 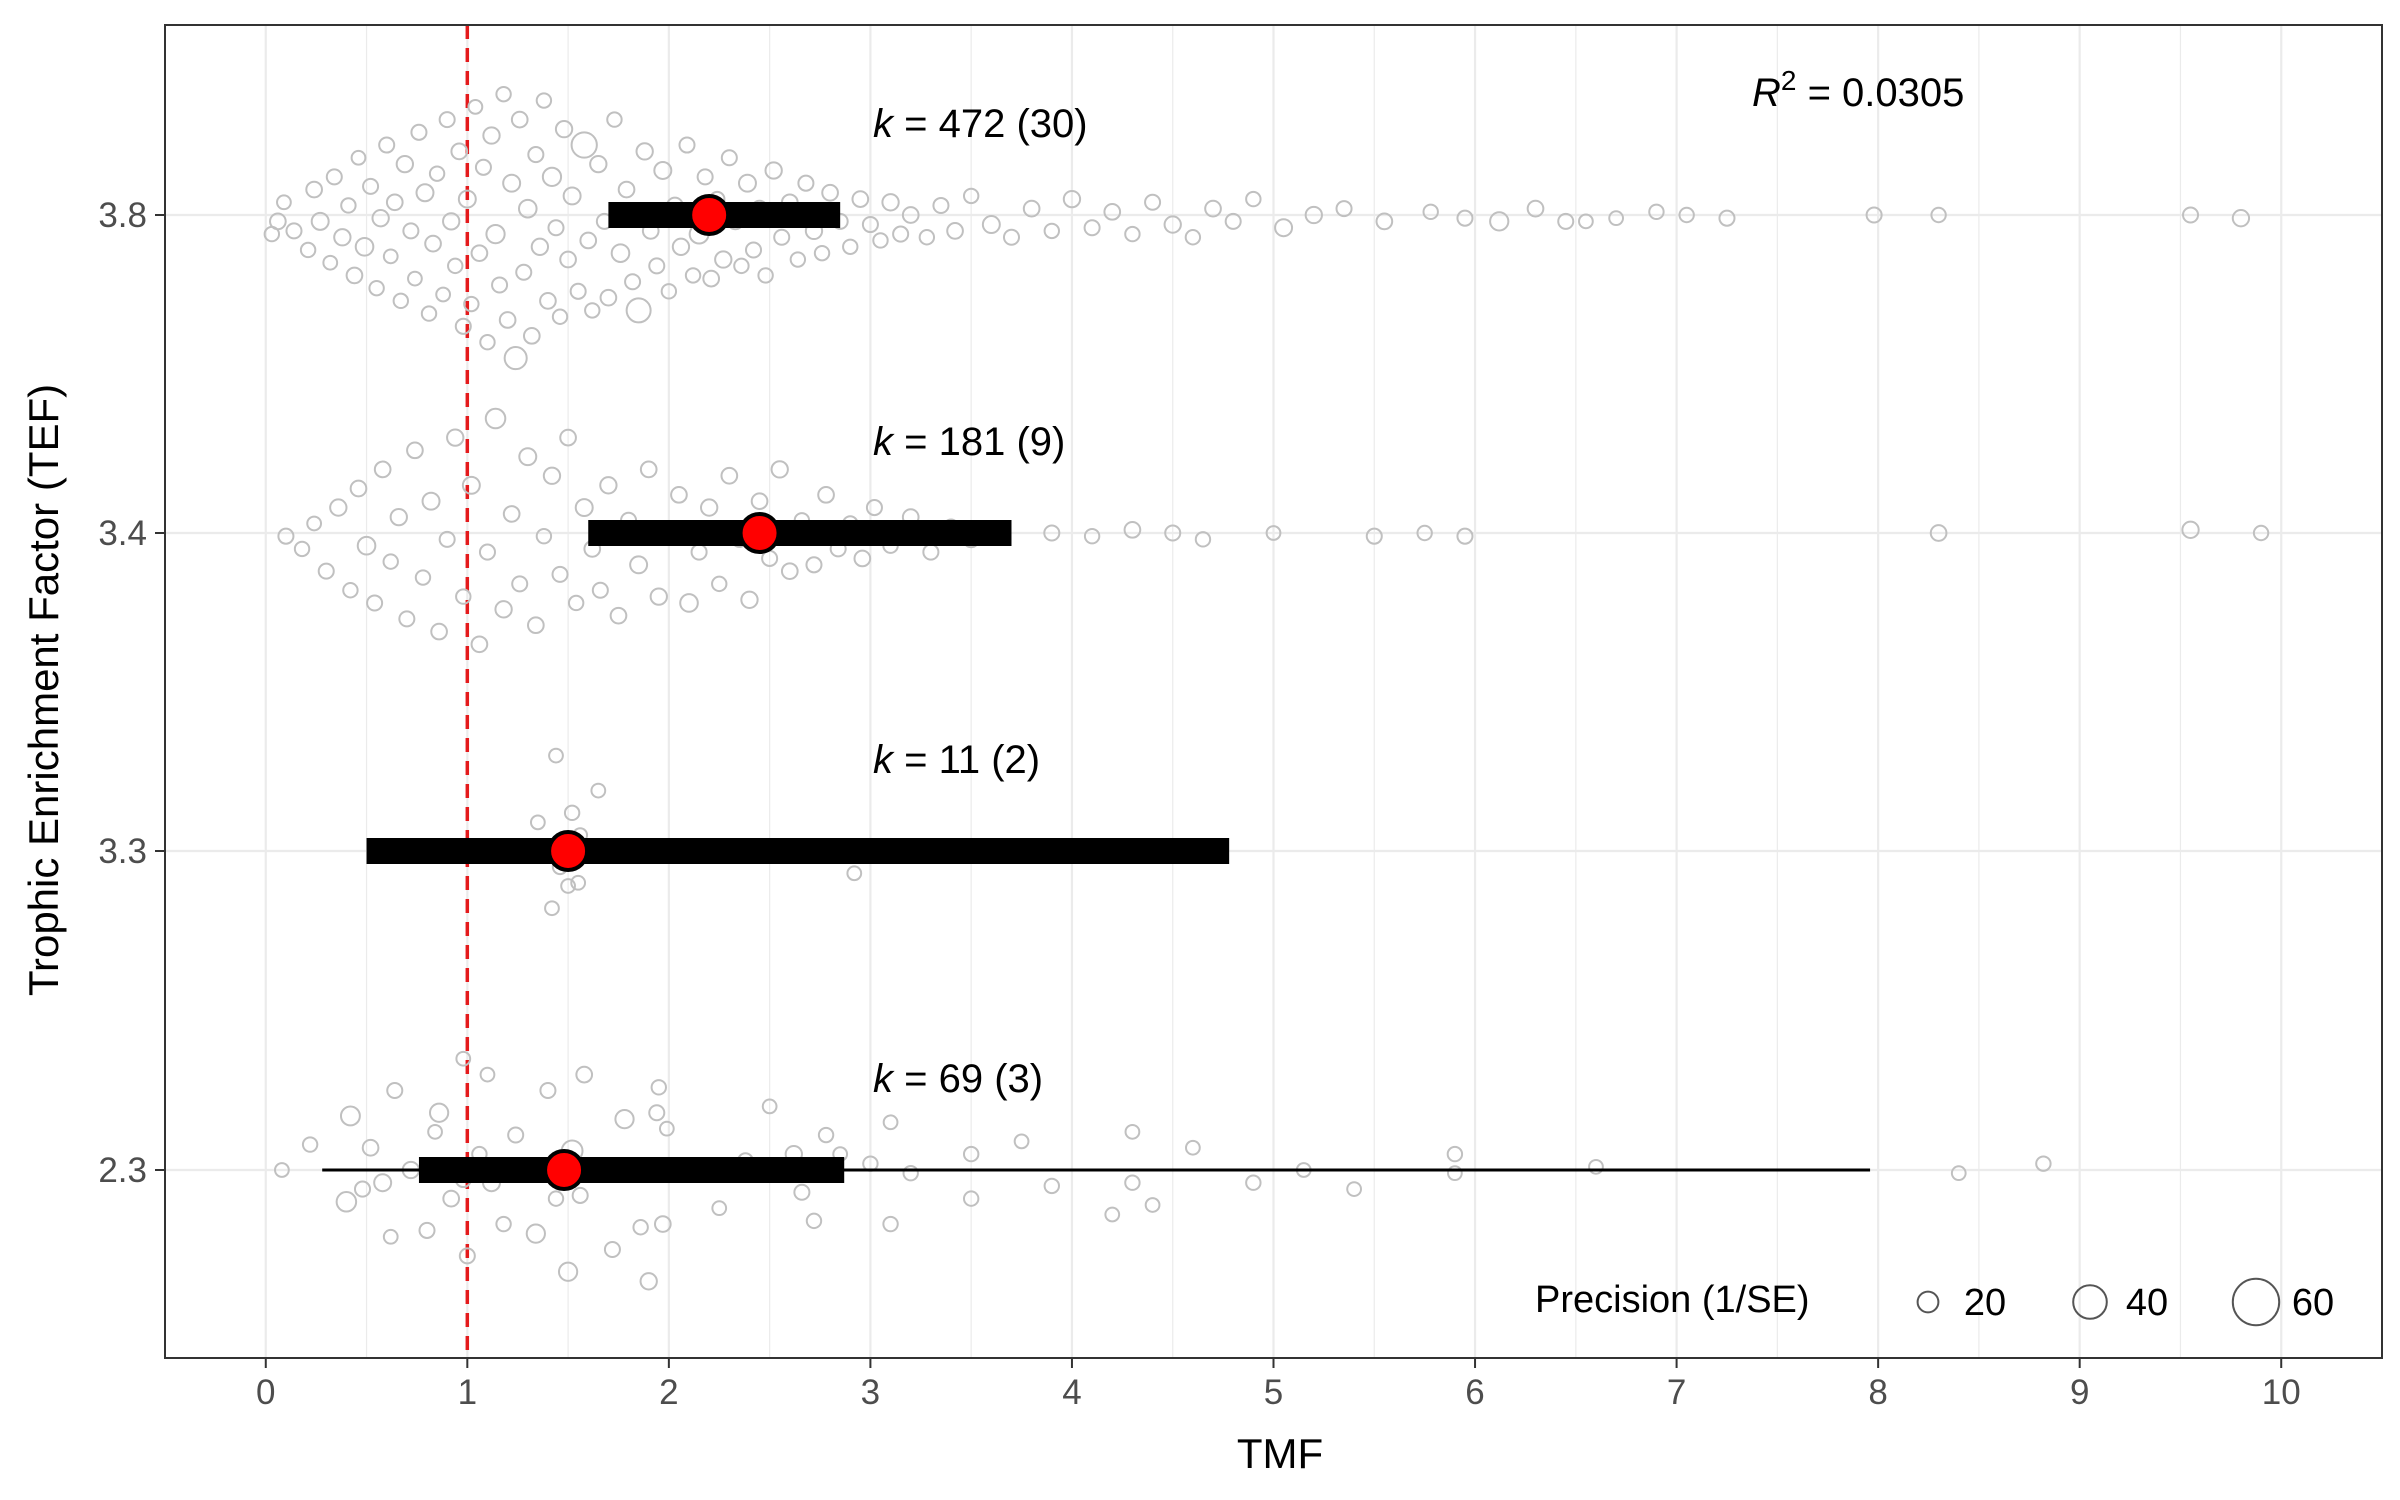 What do you see at coordinates (980, 124) in the screenshot?
I see `k-label: k = 472 (30)` at bounding box center [980, 124].